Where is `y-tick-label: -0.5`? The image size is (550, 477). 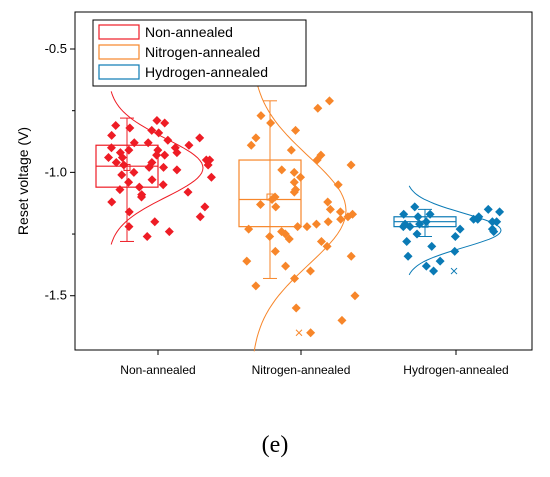
y-tick-label: -0.5 is located at coordinates (56, 48).